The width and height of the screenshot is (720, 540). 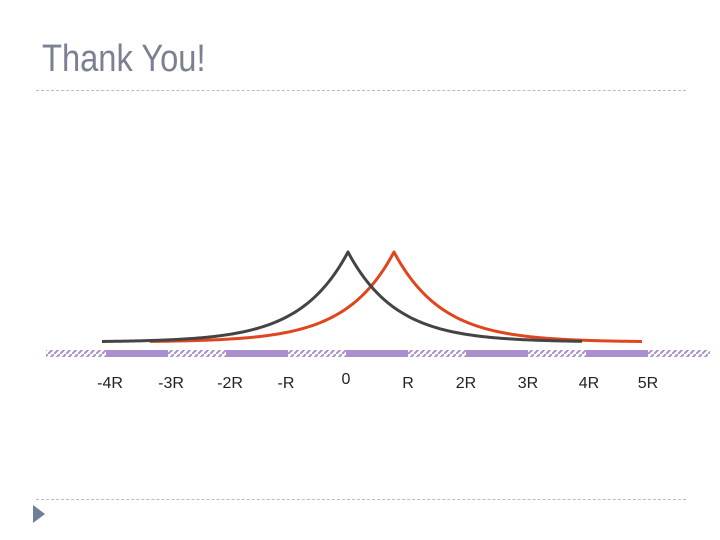 What do you see at coordinates (286, 383) in the screenshot?
I see `tick-label: -R` at bounding box center [286, 383].